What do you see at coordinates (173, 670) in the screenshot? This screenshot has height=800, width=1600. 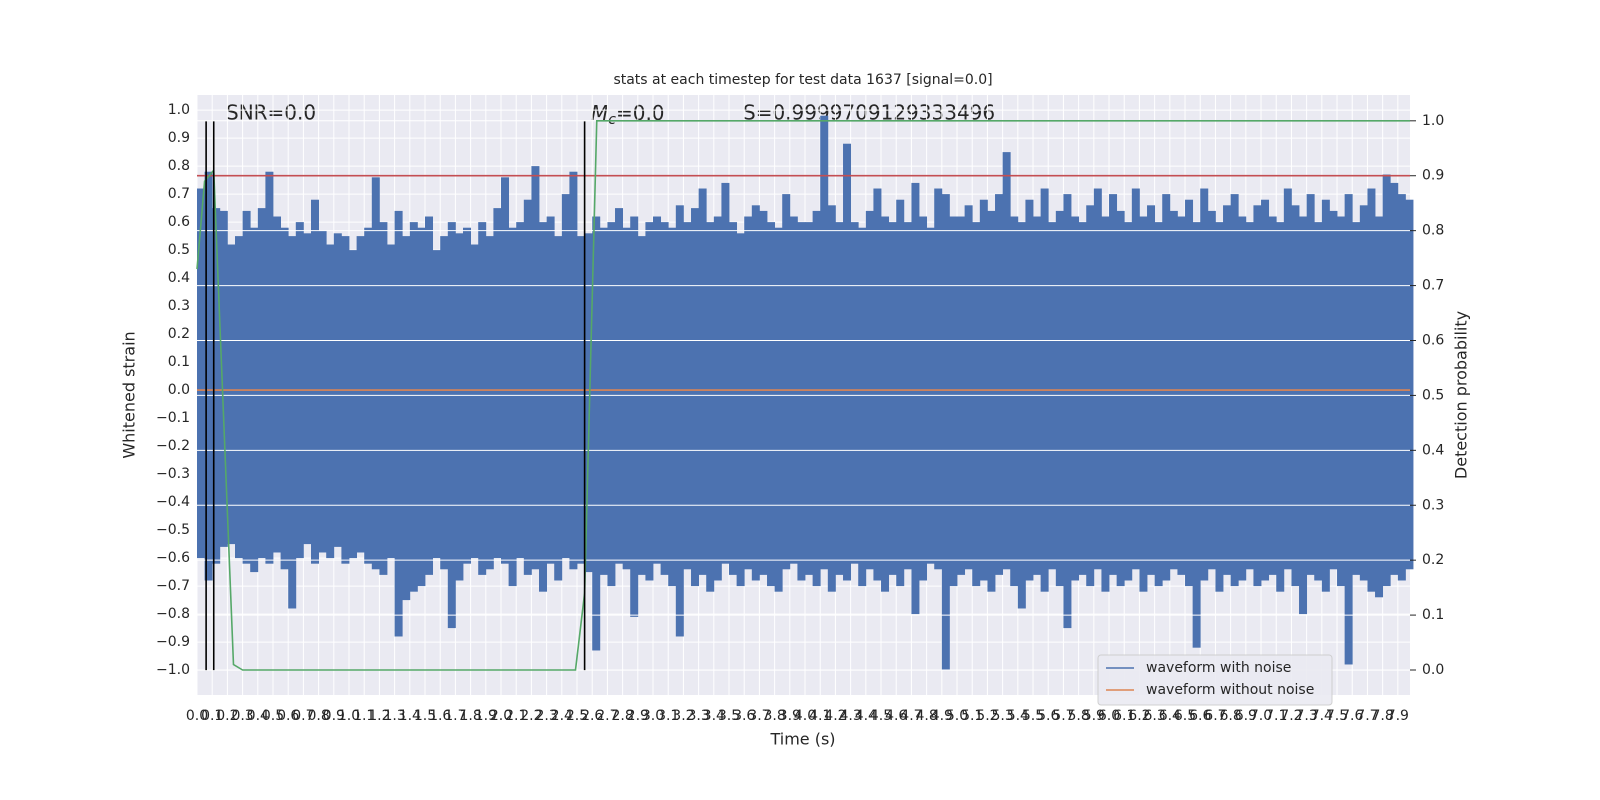 I see `y-tick-label: −1.0` at bounding box center [173, 670].